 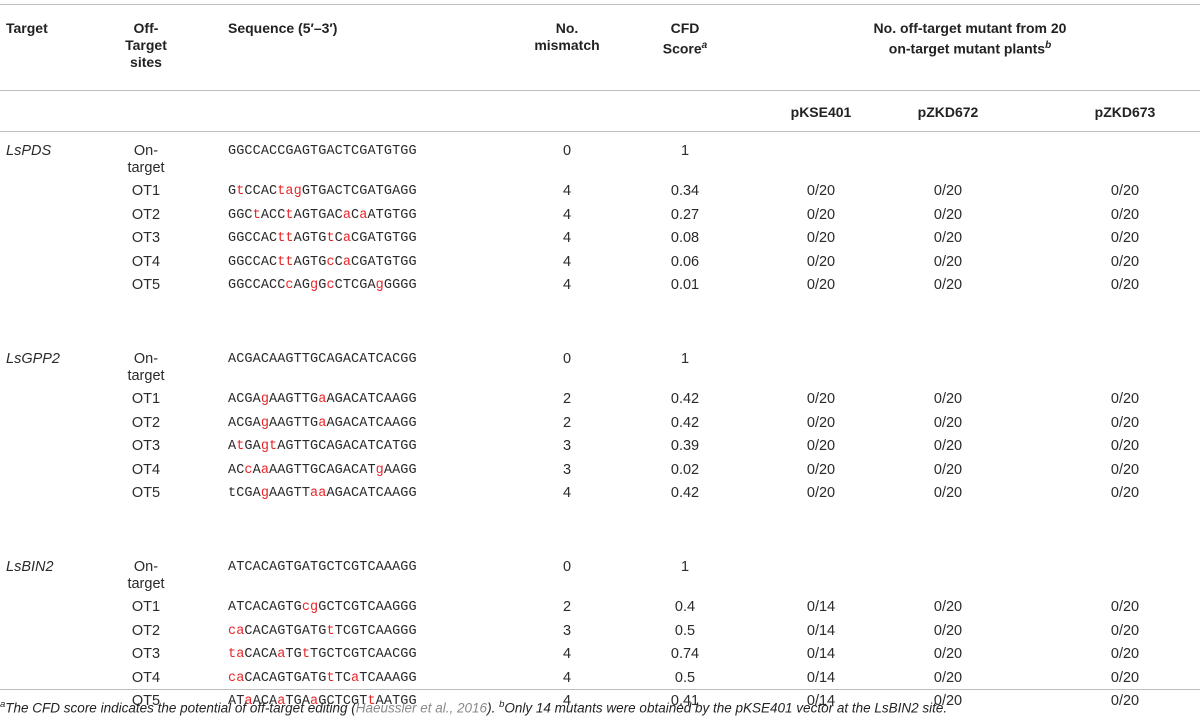 I want to click on bottom-rule, so click(x=600, y=689).